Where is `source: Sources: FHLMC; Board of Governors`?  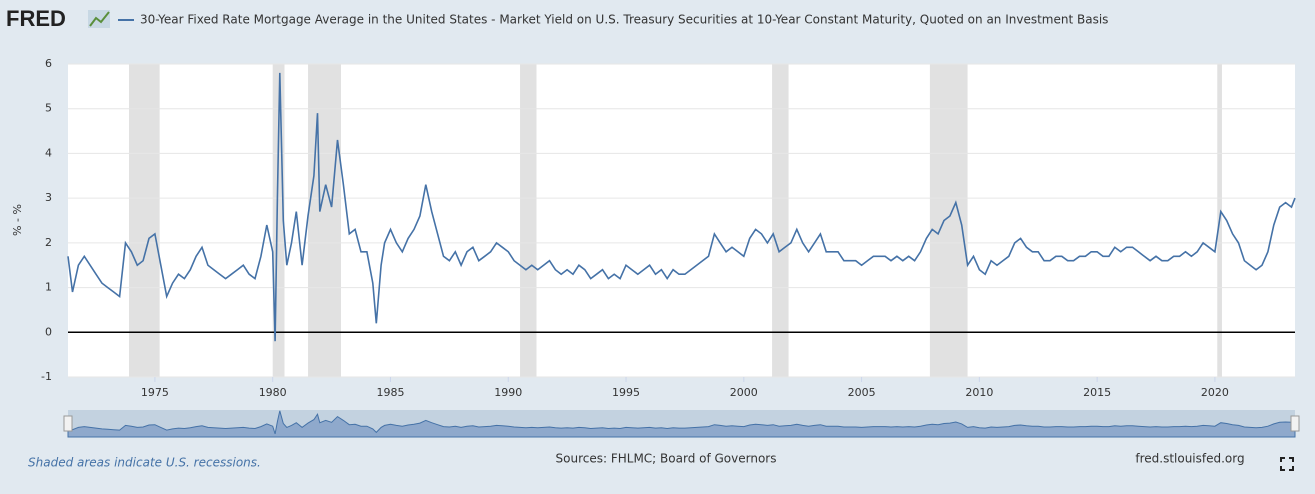
source: Sources: FHLMC; Board of Governors is located at coordinates (666, 459).